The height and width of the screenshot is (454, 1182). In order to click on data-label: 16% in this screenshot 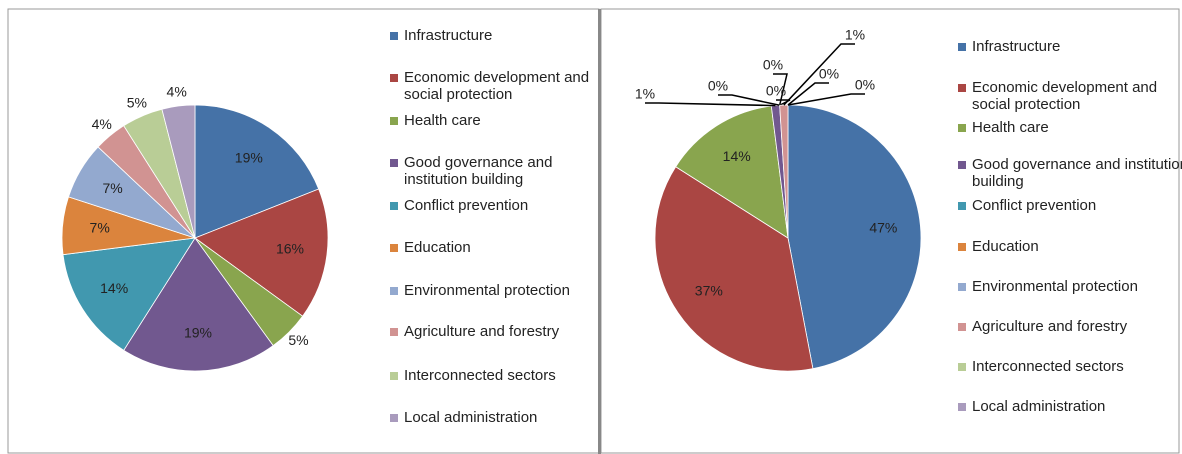, I will do `click(290, 249)`.